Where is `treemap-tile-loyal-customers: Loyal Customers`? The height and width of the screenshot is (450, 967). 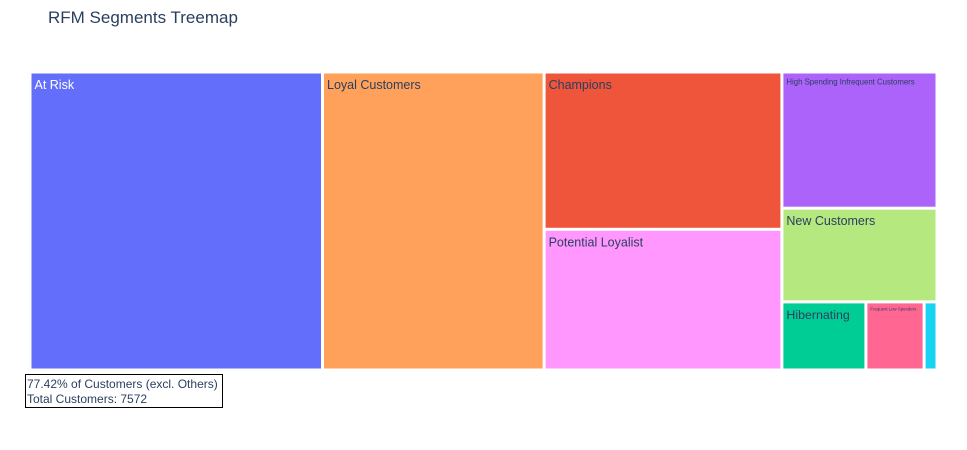 treemap-tile-loyal-customers: Loyal Customers is located at coordinates (433, 221).